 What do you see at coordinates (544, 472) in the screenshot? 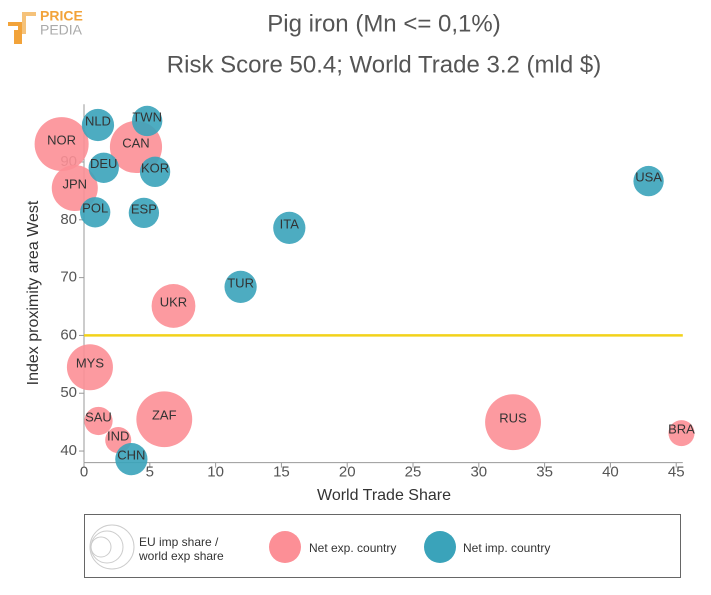
I see `x-tick-label: 35` at bounding box center [544, 472].